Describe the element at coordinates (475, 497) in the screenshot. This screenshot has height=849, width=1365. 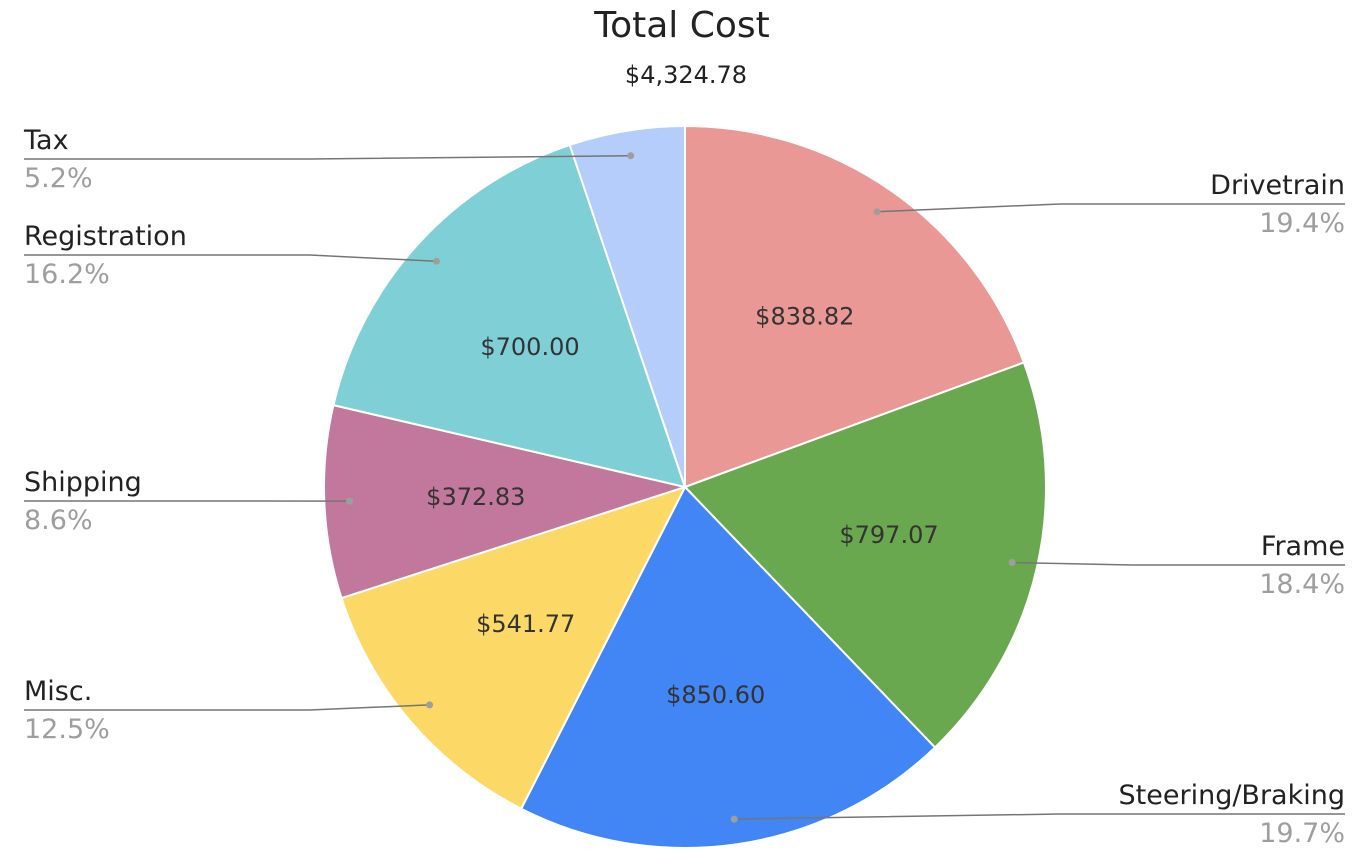
I see `value-label-shipping: $372.83` at that location.